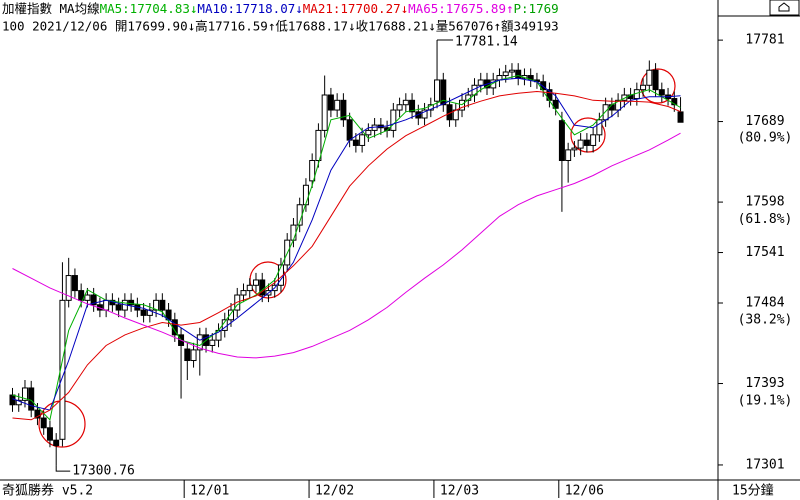 The width and height of the screenshot is (800, 500). I want to click on y-tick-label: 17781, so click(764, 40).